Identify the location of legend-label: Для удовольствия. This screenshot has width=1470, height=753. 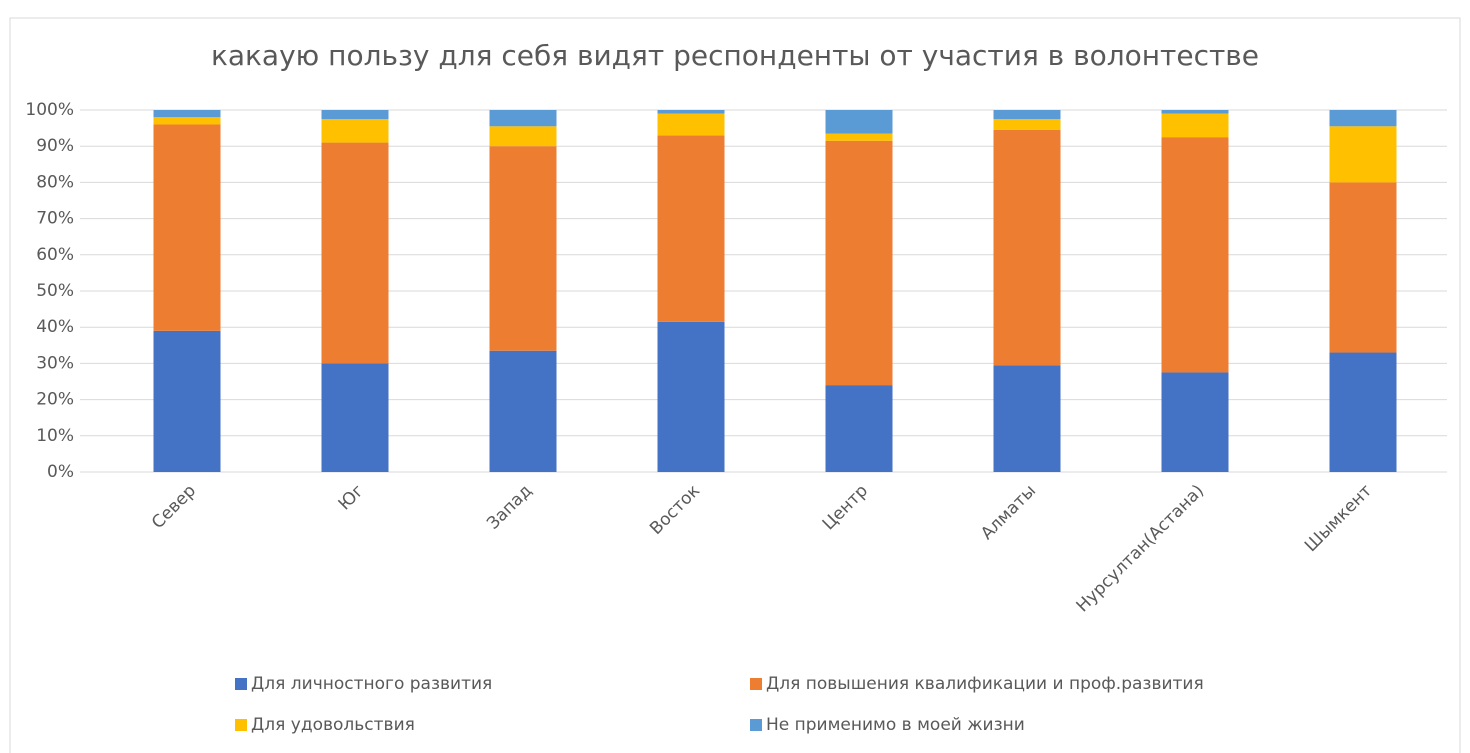
(333, 725).